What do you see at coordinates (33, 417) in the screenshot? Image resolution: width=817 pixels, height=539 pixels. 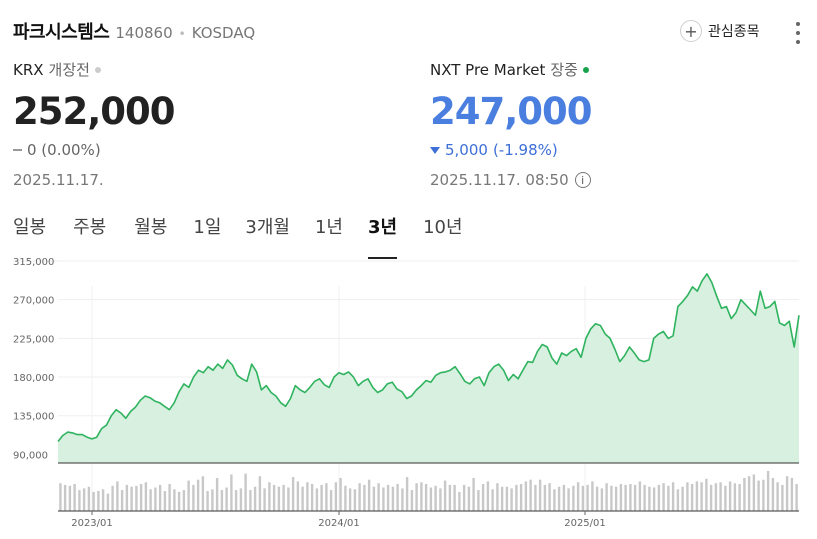 I see `y-tick-label: 135,000` at bounding box center [33, 417].